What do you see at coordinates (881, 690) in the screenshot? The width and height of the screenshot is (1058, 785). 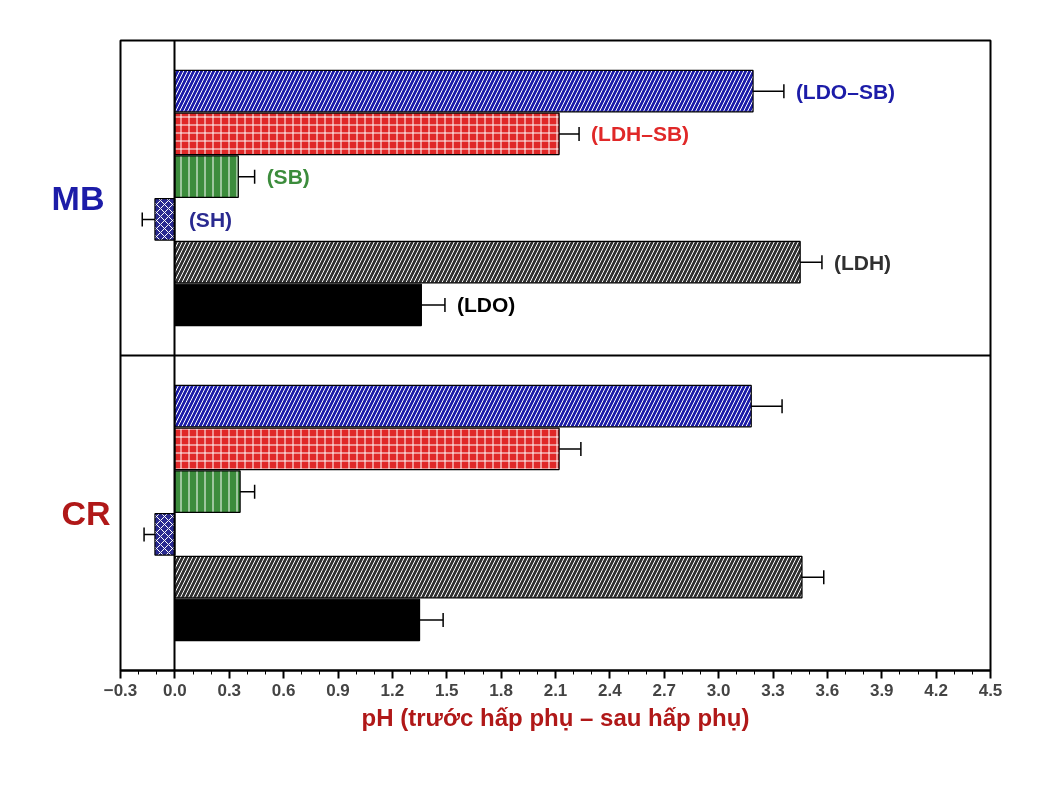 I see `x-tick-label: 3.9` at bounding box center [881, 690].